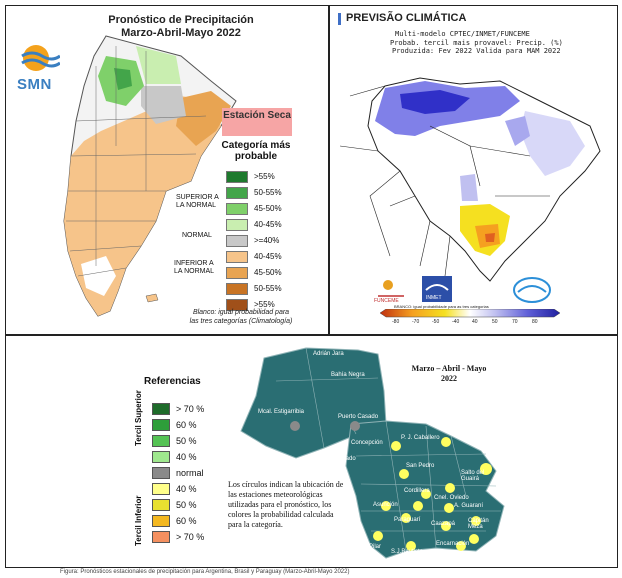  Describe the element at coordinates (241, 312) in the screenshot. I see `argentina-note-line1: Blanco: igual probabilidad para` at that location.